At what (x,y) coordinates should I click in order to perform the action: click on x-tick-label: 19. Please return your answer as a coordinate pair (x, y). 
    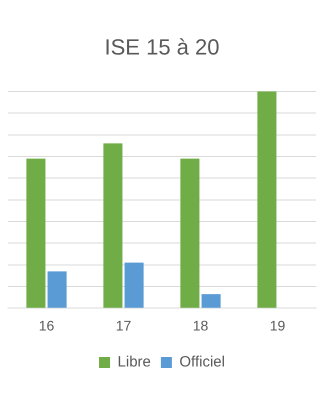
    Looking at the image, I should click on (278, 325).